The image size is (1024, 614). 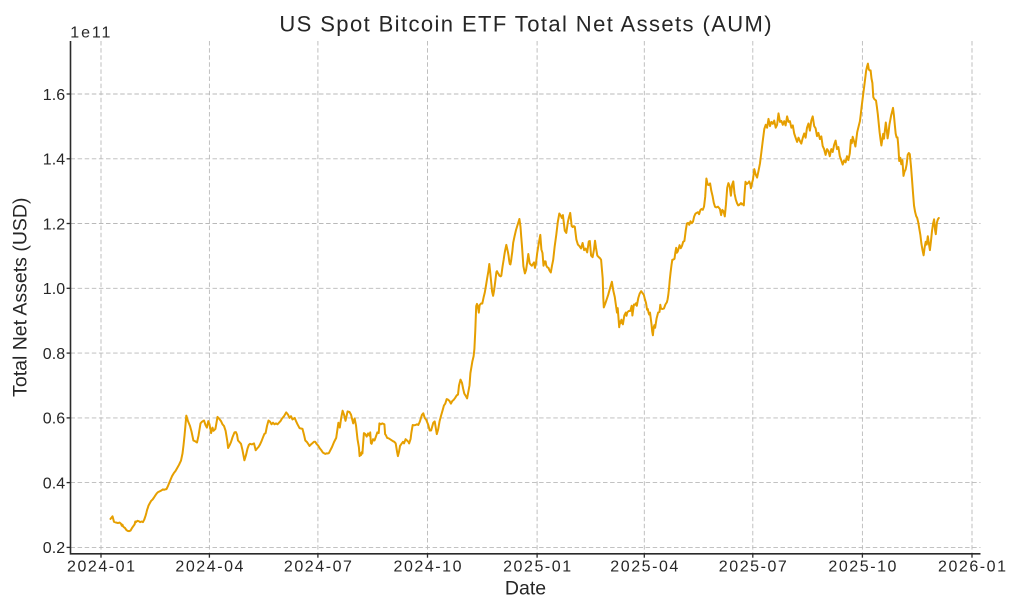 I want to click on svg-text: 0.8, so click(x=54, y=354).